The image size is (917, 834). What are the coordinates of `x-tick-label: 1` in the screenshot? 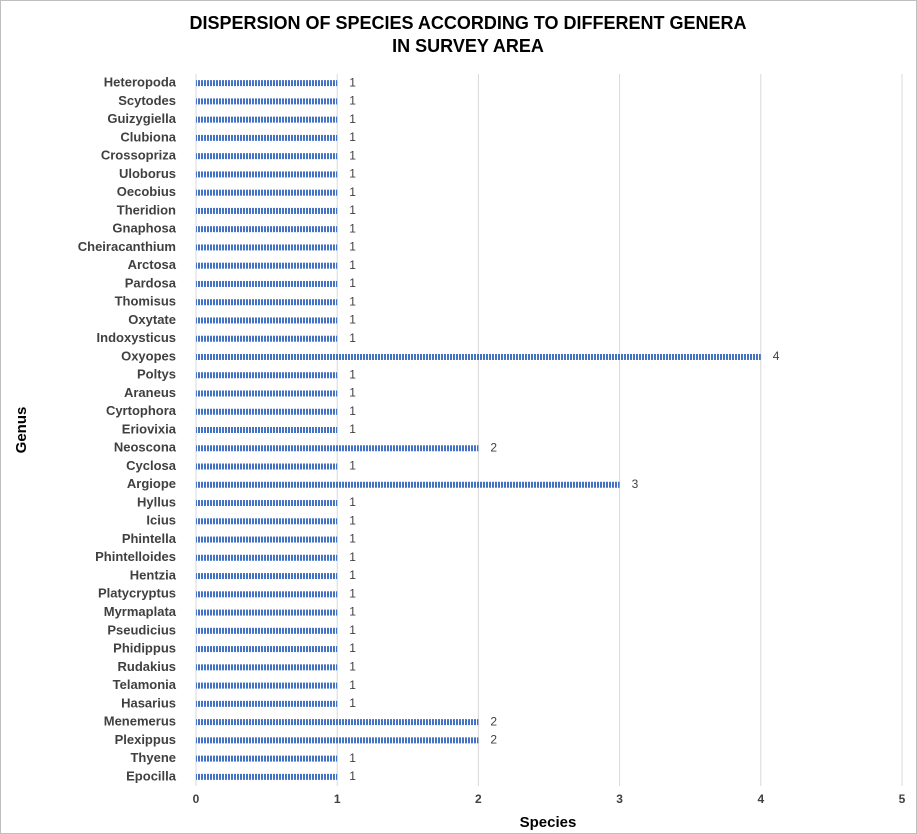 It's located at (337, 799).